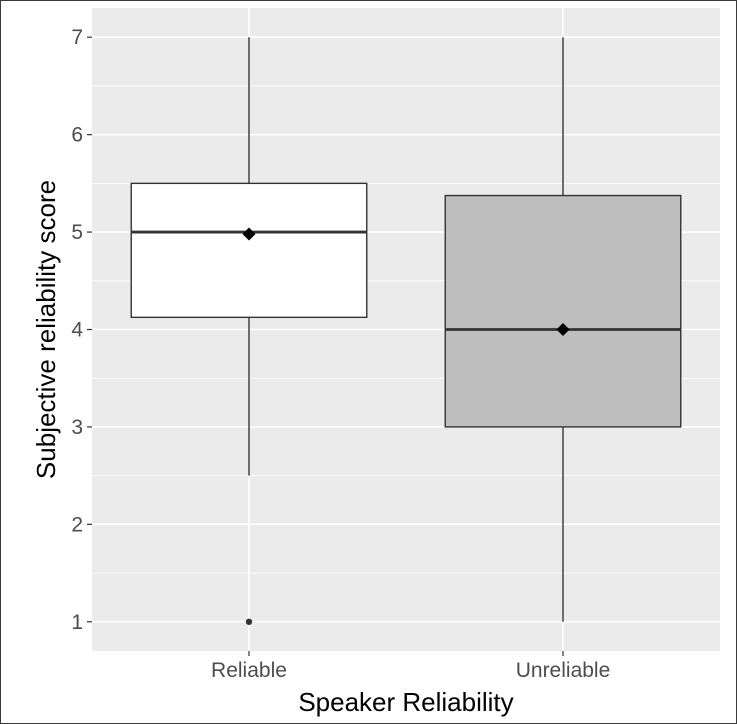 This screenshot has width=737, height=724. I want to click on y-tick-label: 2, so click(77, 524).